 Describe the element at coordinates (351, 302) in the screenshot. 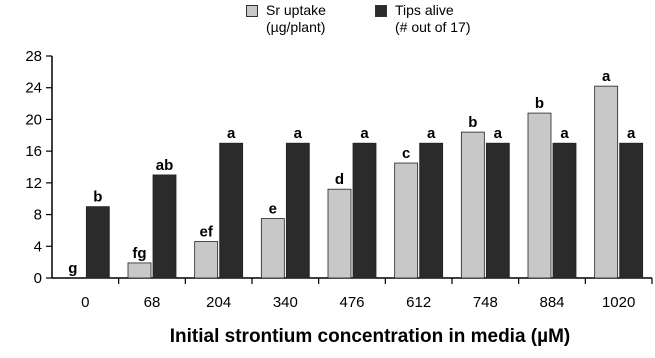

I see `x-tick-label: 476` at that location.